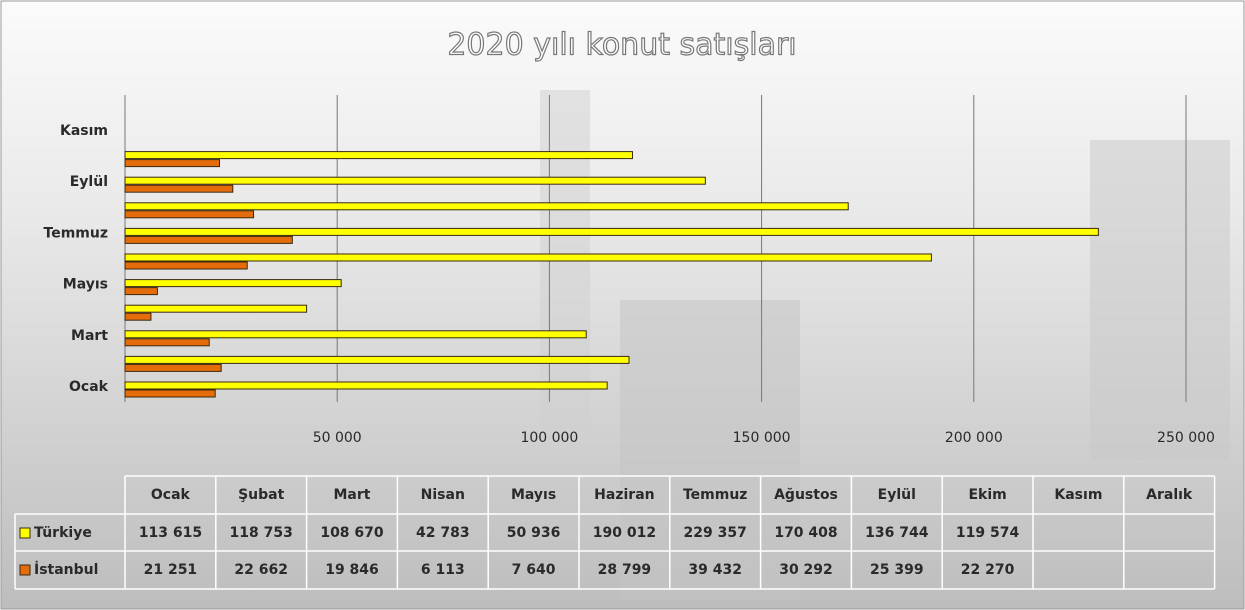 The image size is (1245, 610). What do you see at coordinates (762, 438) in the screenshot?
I see `x-tick-label: 150 000` at bounding box center [762, 438].